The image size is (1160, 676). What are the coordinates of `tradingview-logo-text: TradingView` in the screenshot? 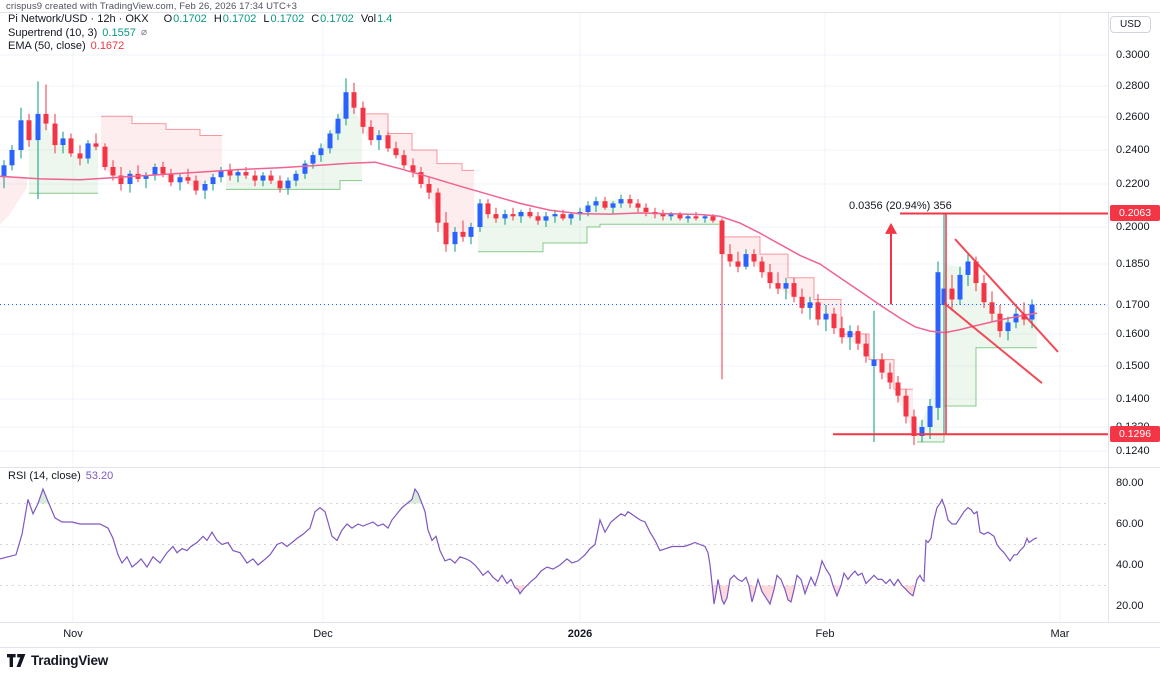 It's located at (70, 660).